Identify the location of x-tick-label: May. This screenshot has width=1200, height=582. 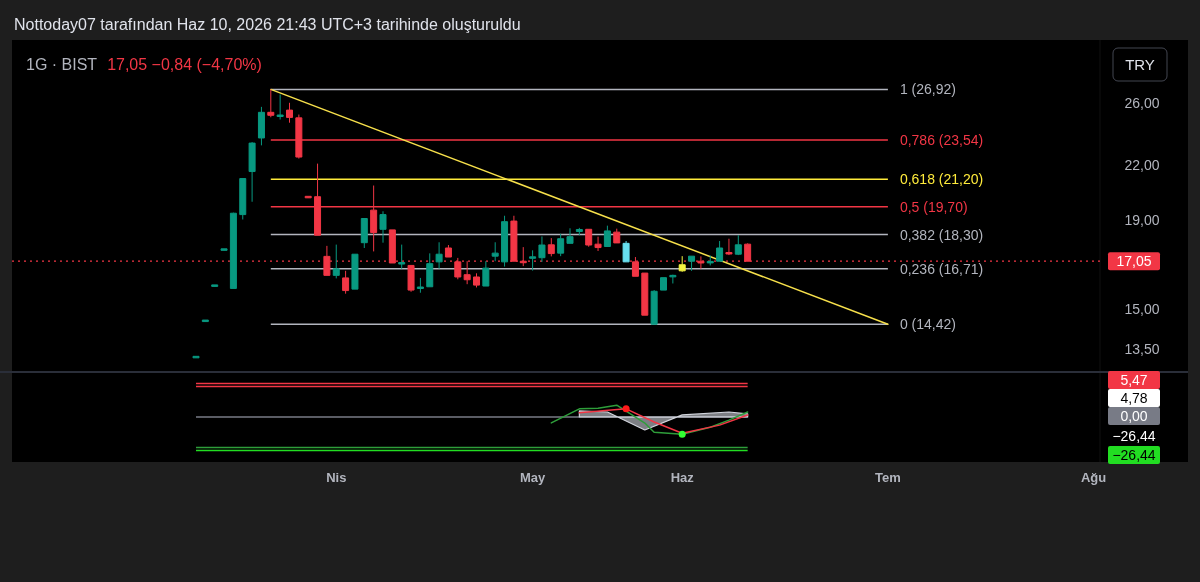
(533, 477).